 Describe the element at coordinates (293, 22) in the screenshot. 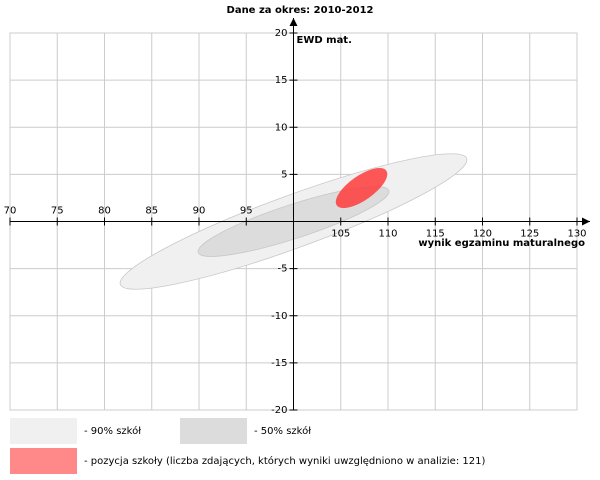

I see `y-axis-arrow` at that location.